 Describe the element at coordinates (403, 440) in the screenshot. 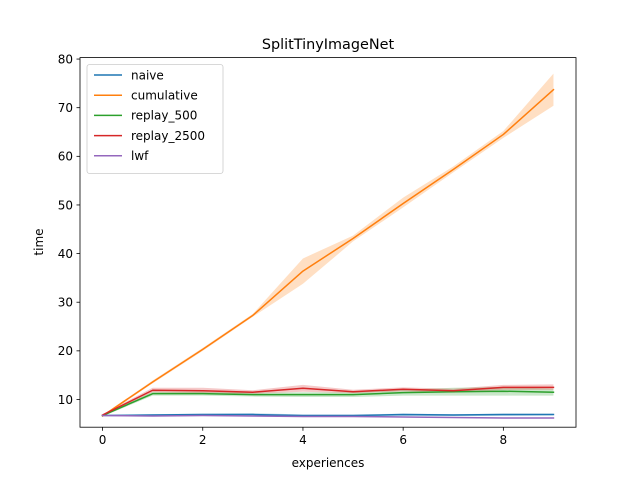

I see `x-tick-label: 6` at that location.